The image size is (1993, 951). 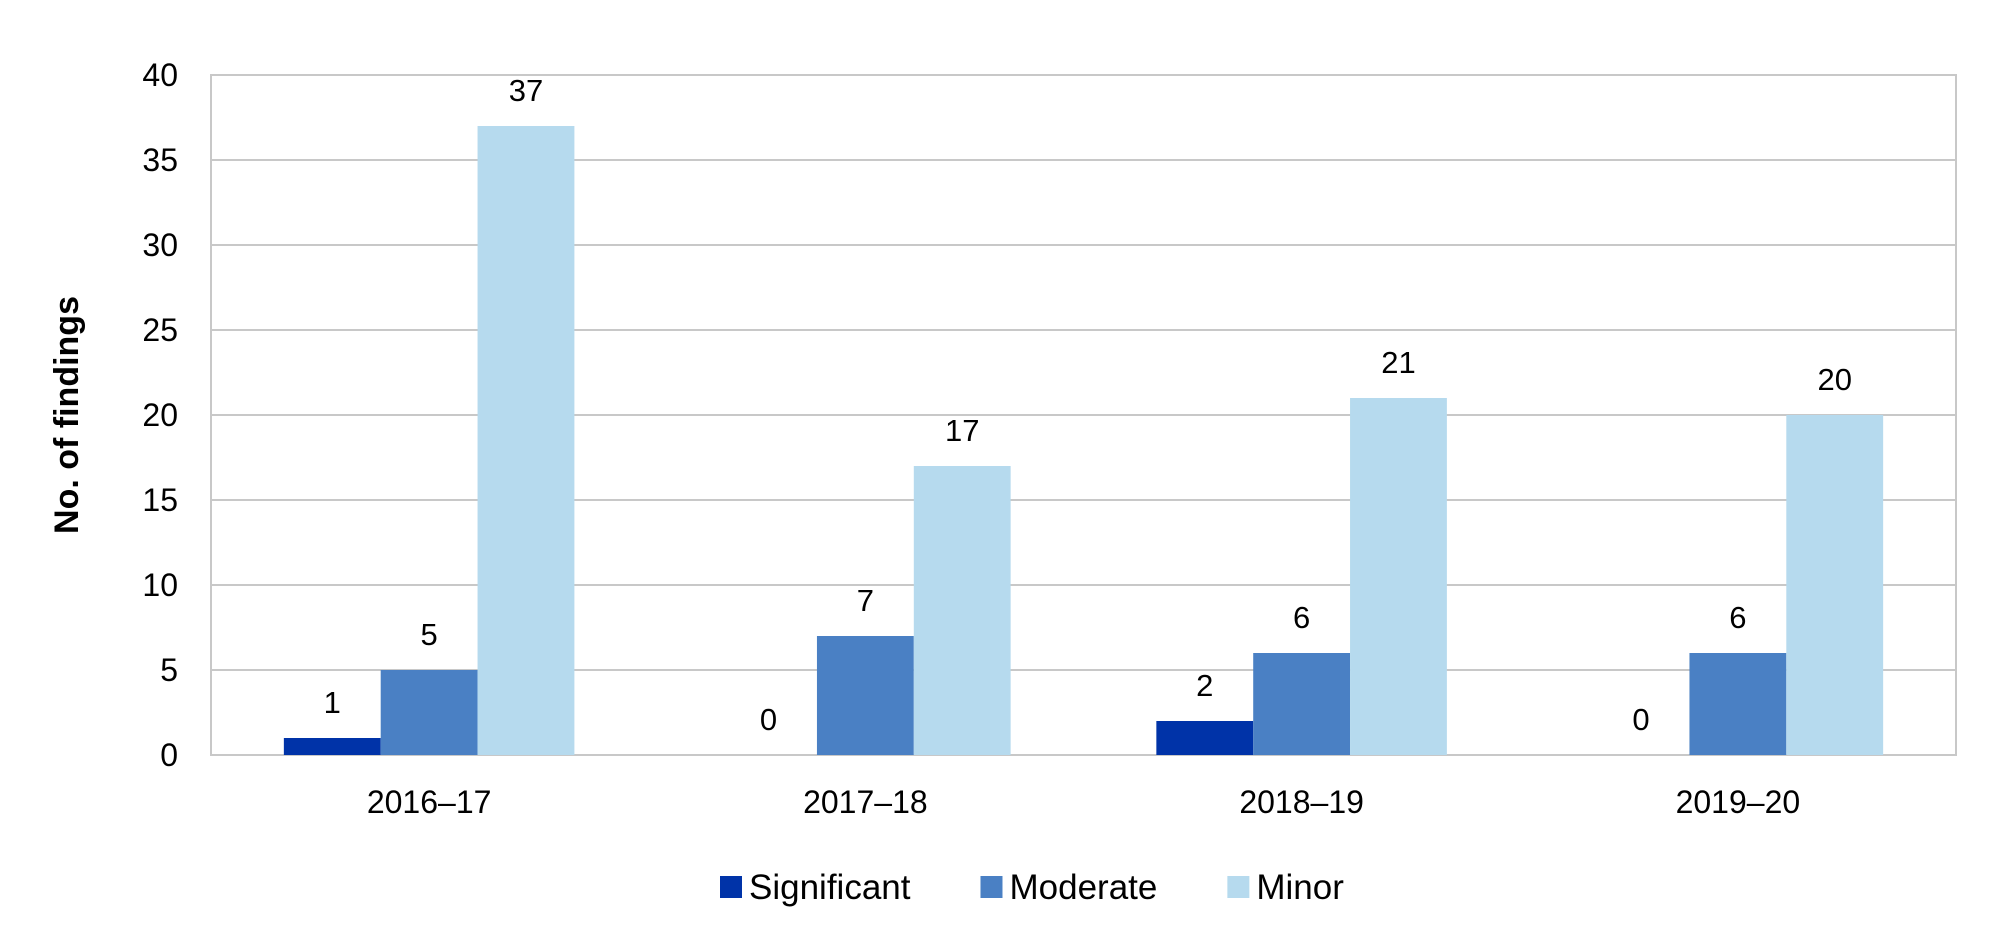 What do you see at coordinates (1301, 802) in the screenshot?
I see `x-tick-label: 2018–19` at bounding box center [1301, 802].